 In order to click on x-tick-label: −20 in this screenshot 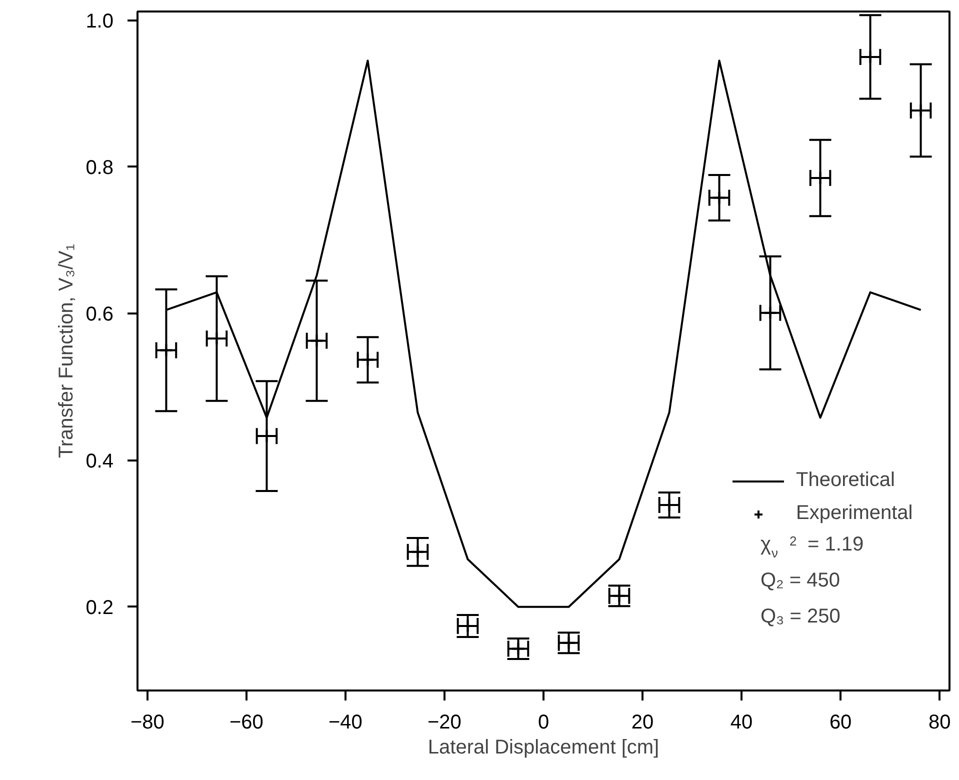, I will do `click(445, 723)`.